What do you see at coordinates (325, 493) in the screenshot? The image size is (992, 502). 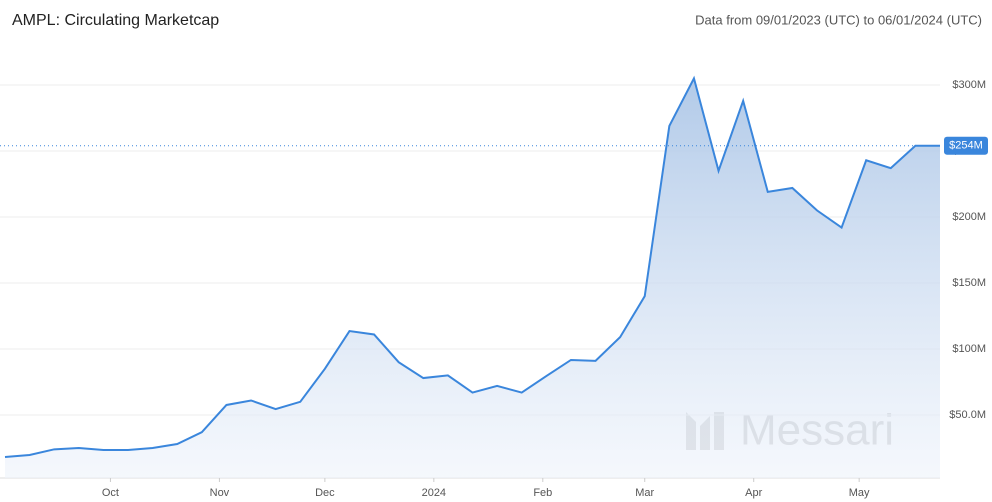 I see `x-tick-label: Dec` at bounding box center [325, 493].